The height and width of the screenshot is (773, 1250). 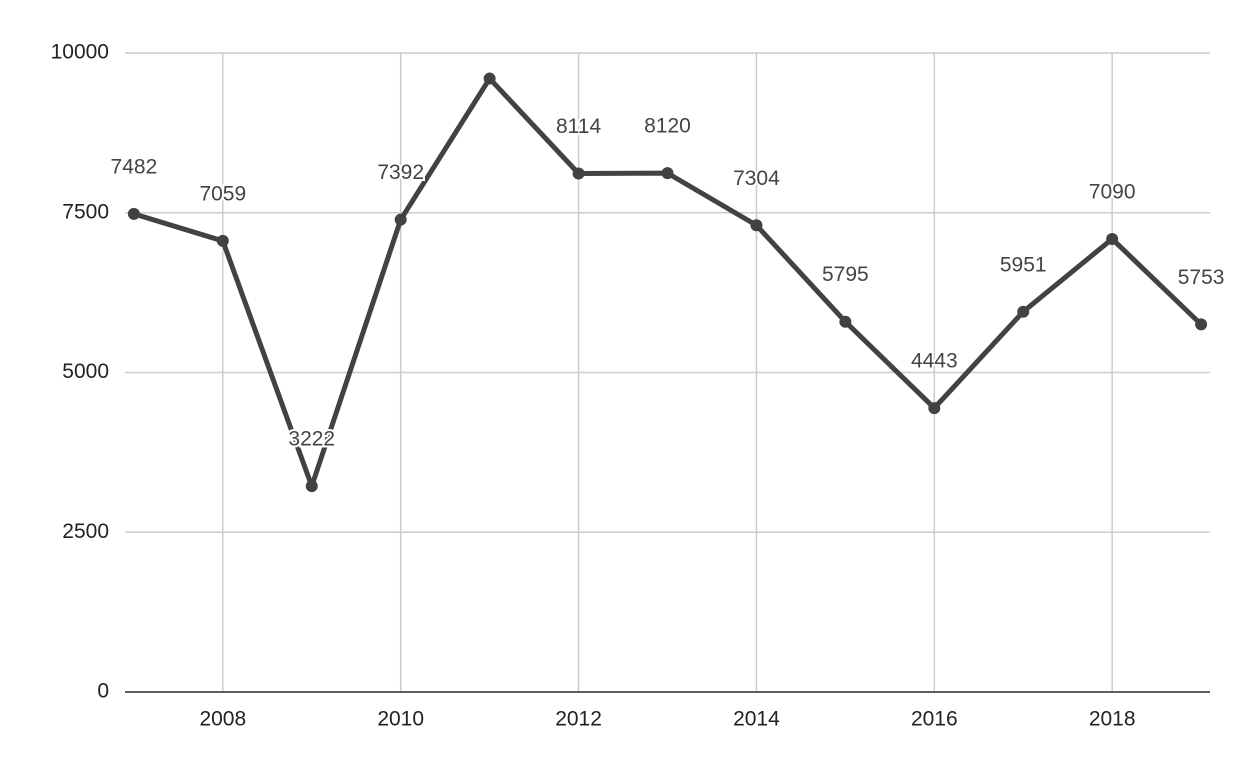 What do you see at coordinates (85, 211) in the screenshot?
I see `y-tick-label: 7500` at bounding box center [85, 211].